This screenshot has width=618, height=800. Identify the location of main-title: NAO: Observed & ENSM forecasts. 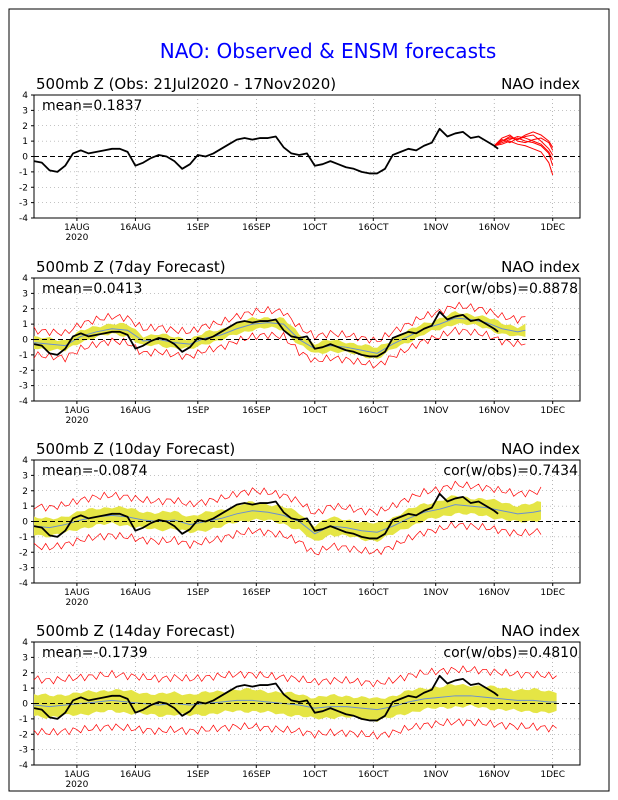
(328, 51).